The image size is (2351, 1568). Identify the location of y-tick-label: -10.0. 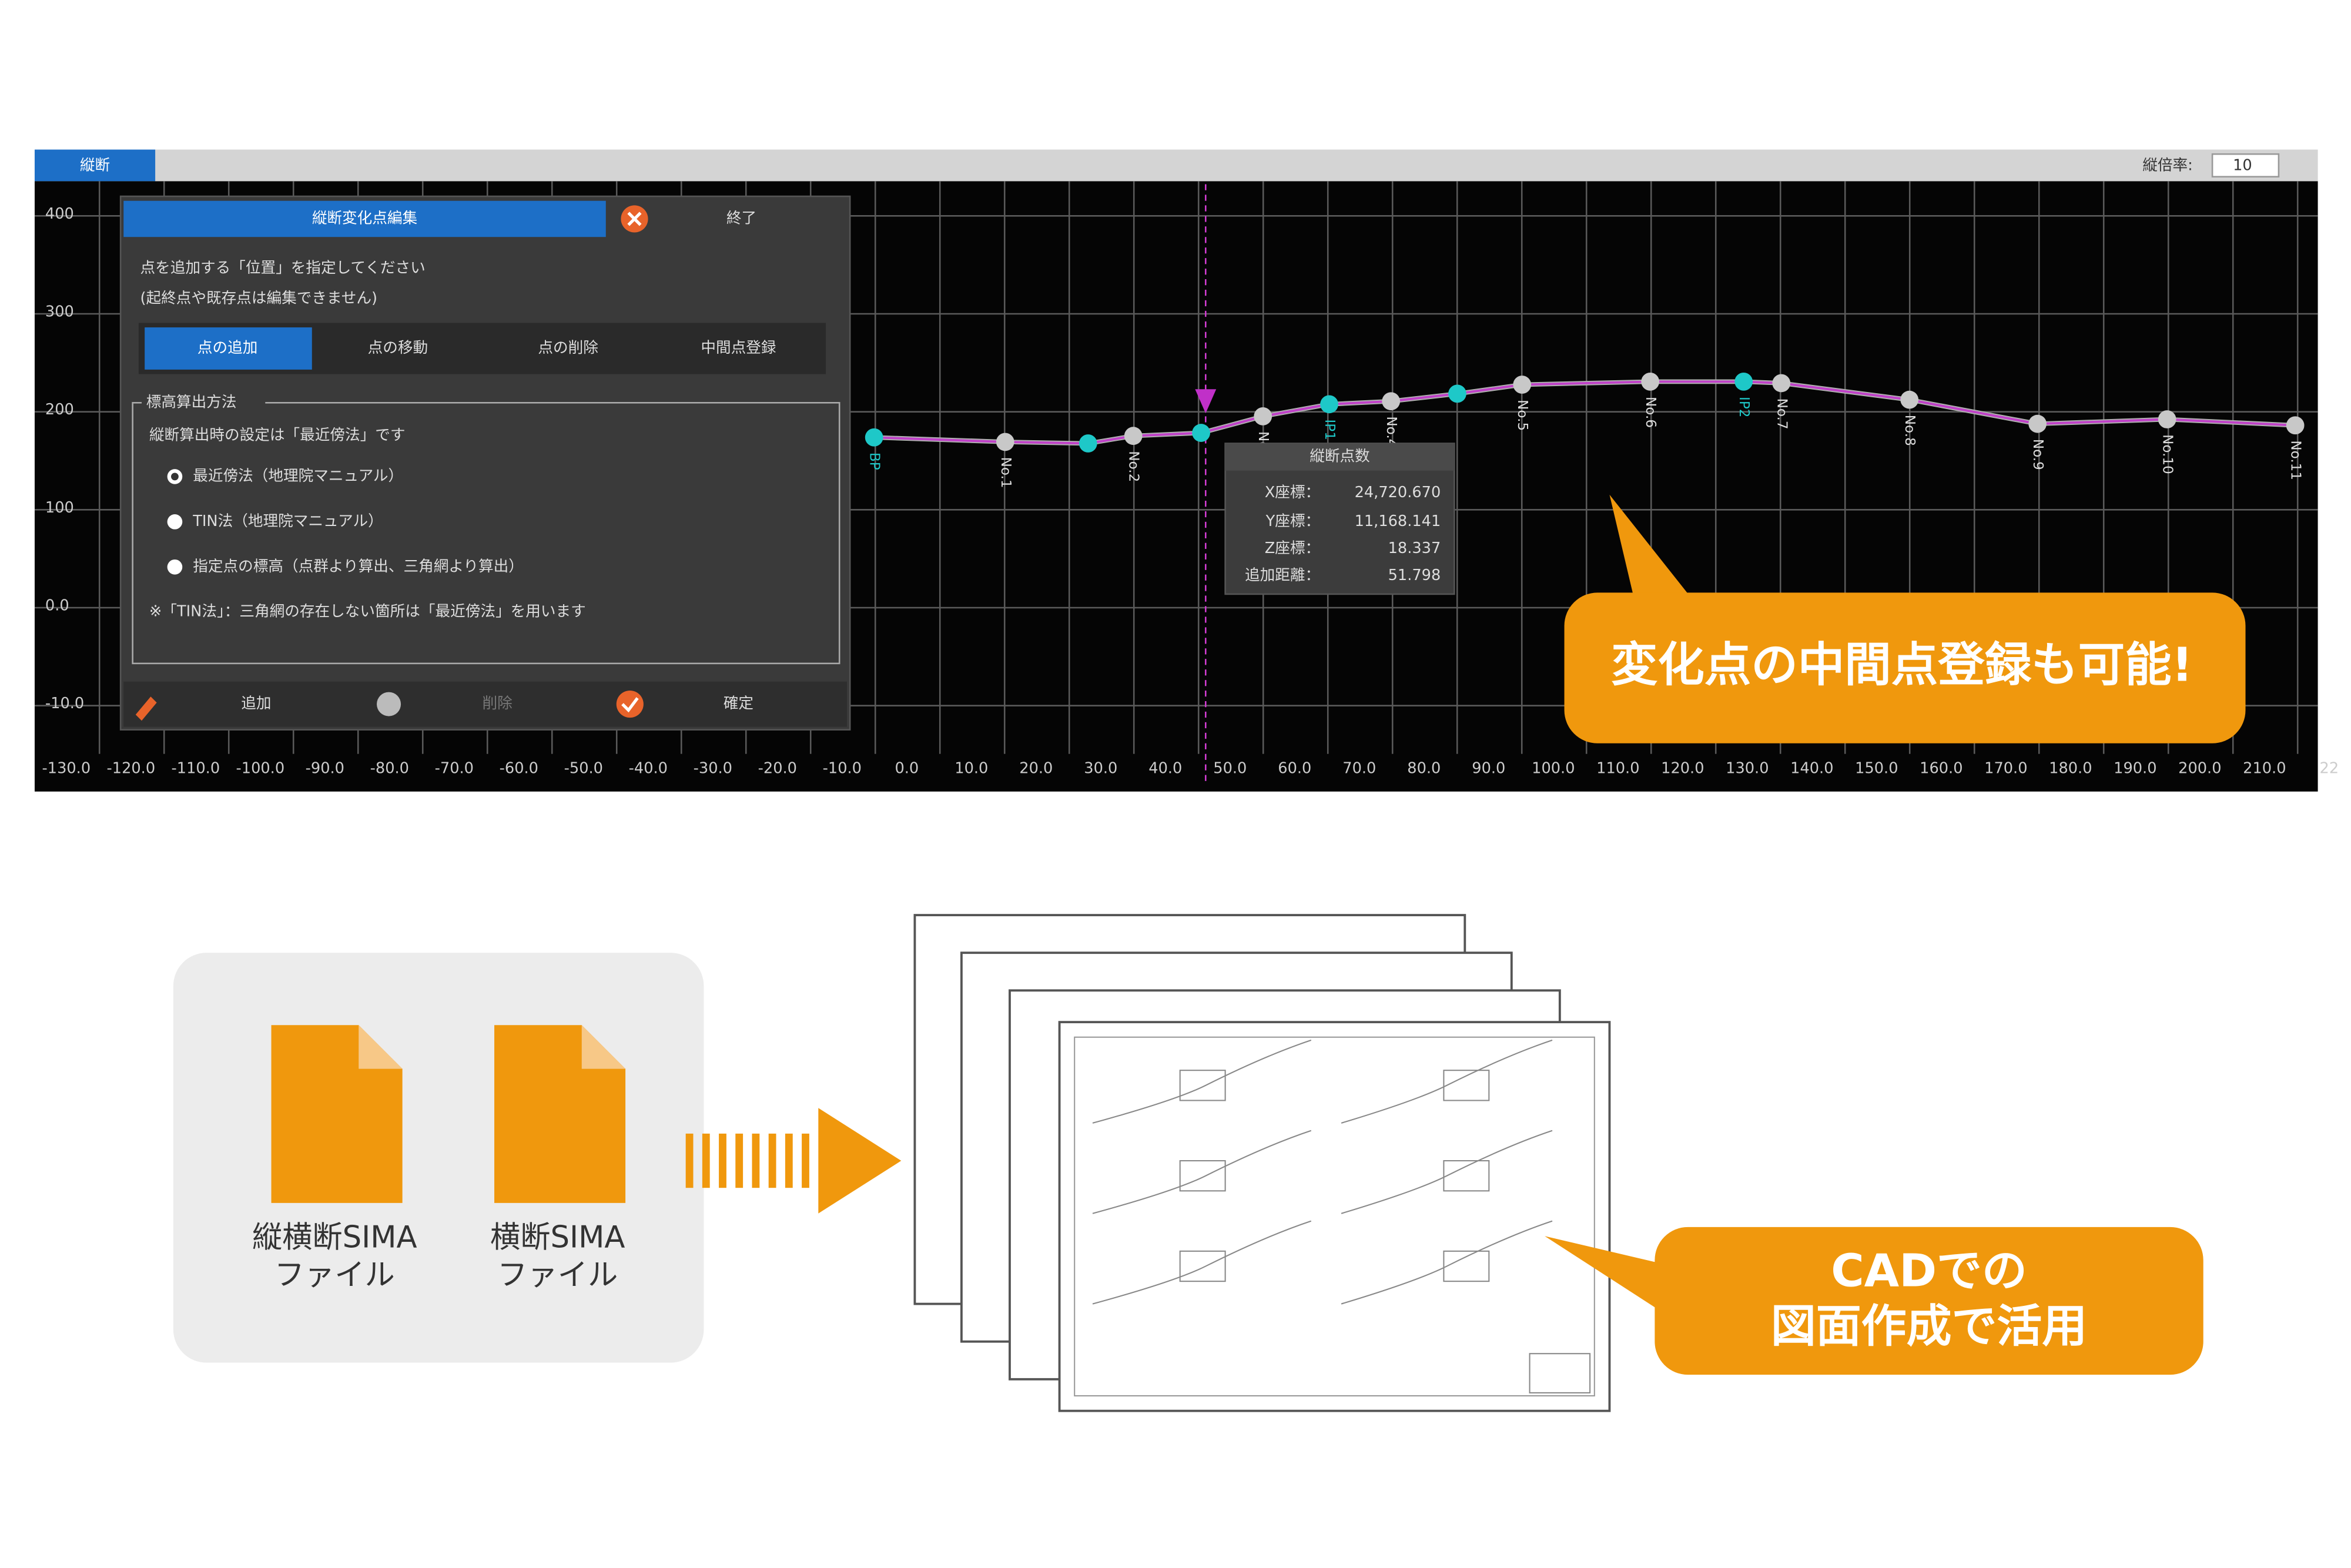
(64, 703).